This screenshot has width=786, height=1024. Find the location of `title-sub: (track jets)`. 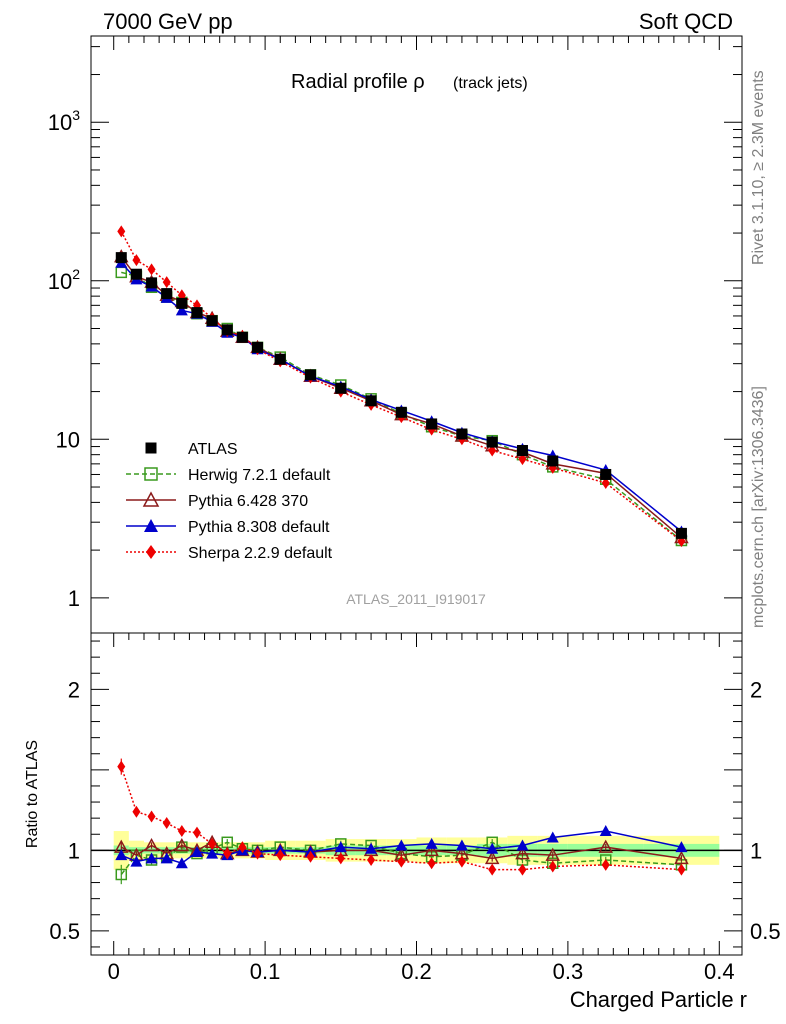

title-sub: (track jets) is located at coordinates (490, 83).